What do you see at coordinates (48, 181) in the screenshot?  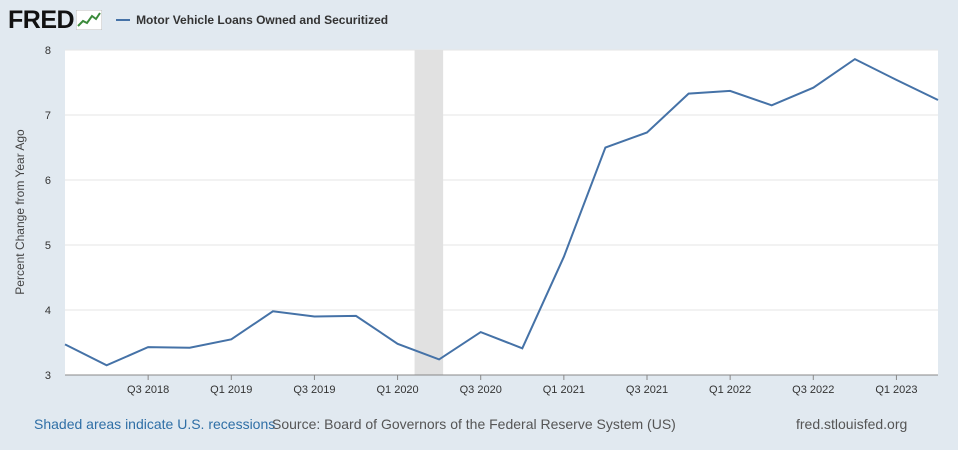 I see `y-tick-label: 6` at bounding box center [48, 181].